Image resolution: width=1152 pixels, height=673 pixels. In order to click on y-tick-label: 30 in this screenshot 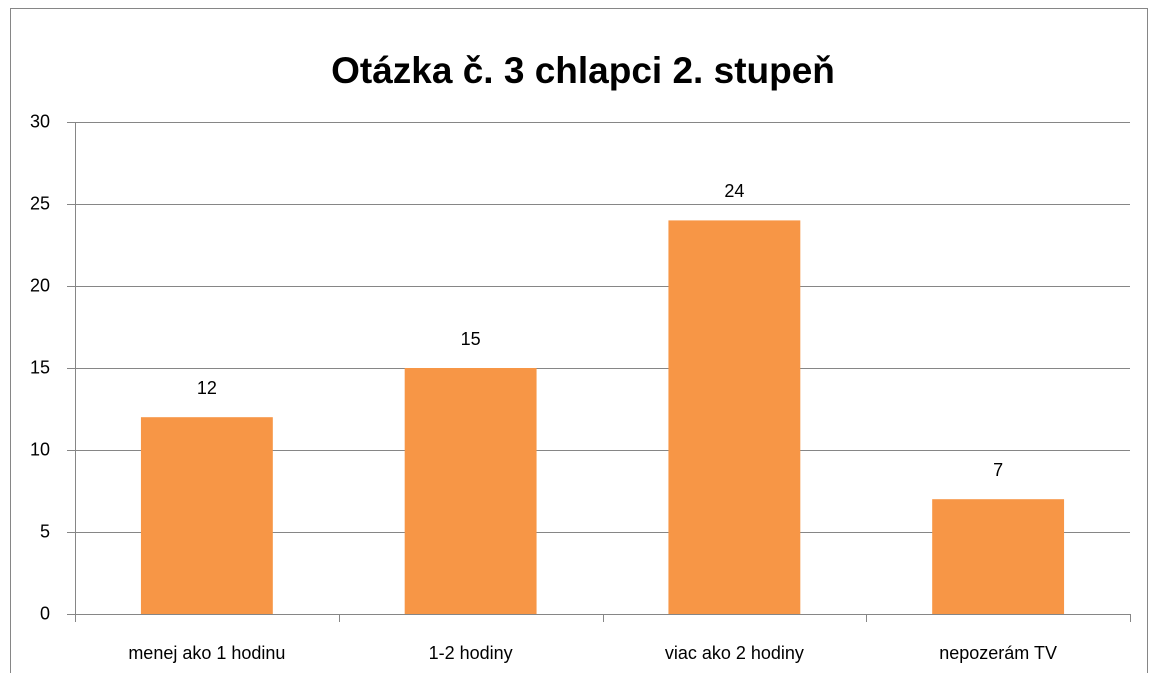, I will do `click(40, 121)`.